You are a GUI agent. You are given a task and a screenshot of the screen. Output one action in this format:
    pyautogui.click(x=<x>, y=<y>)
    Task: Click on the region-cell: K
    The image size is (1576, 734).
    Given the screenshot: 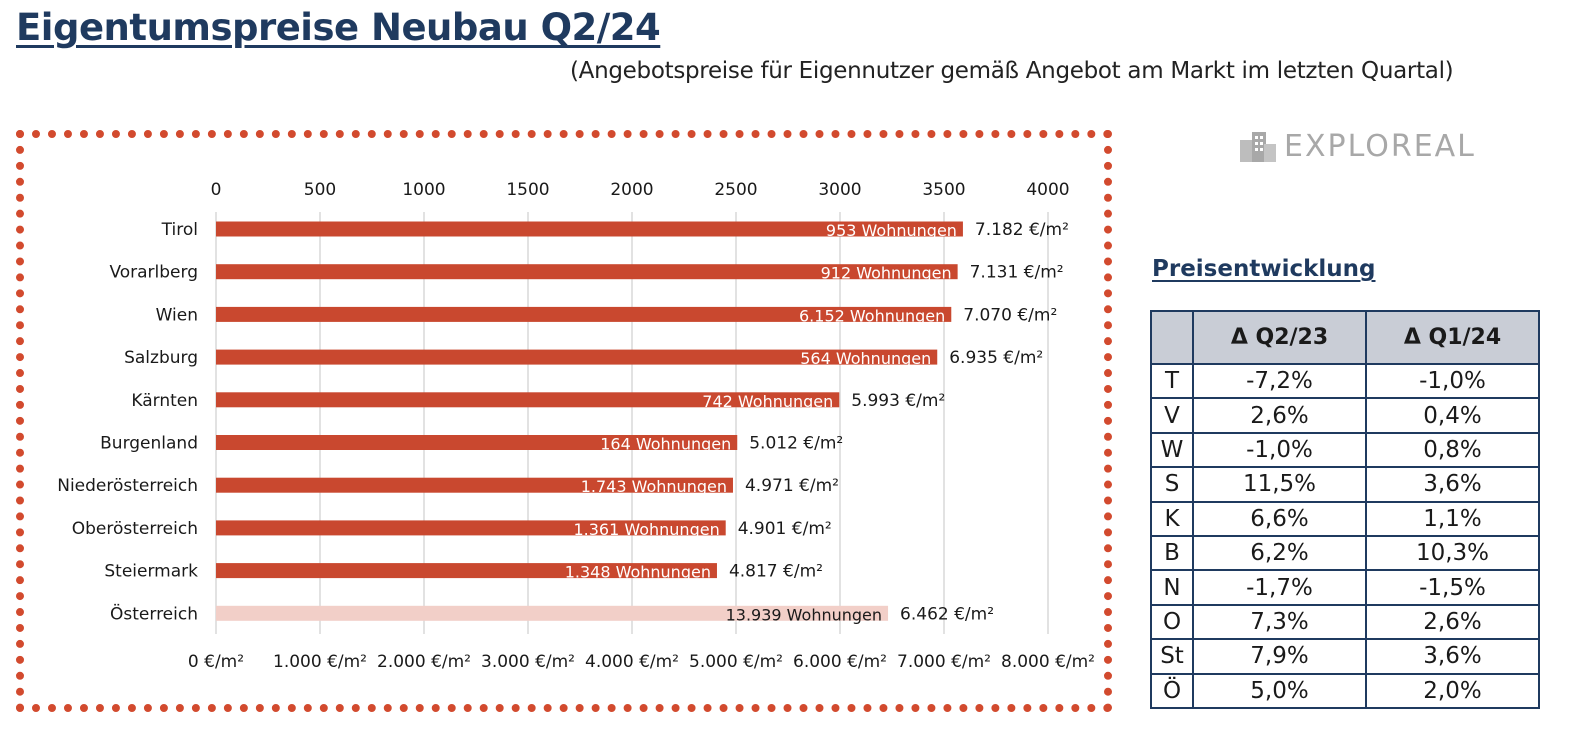 What is the action you would take?
    pyautogui.click(x=1172, y=518)
    